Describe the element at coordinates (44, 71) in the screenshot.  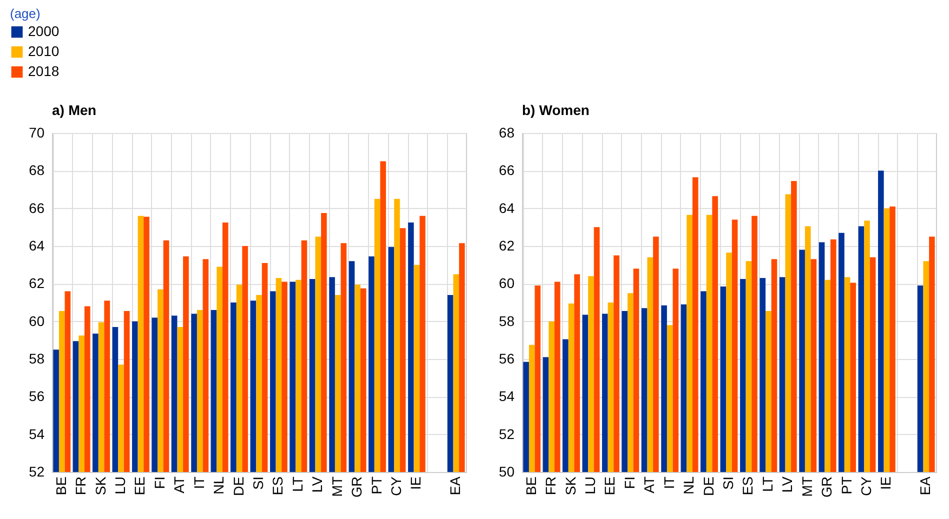
I see `legend-label: 2018` at that location.